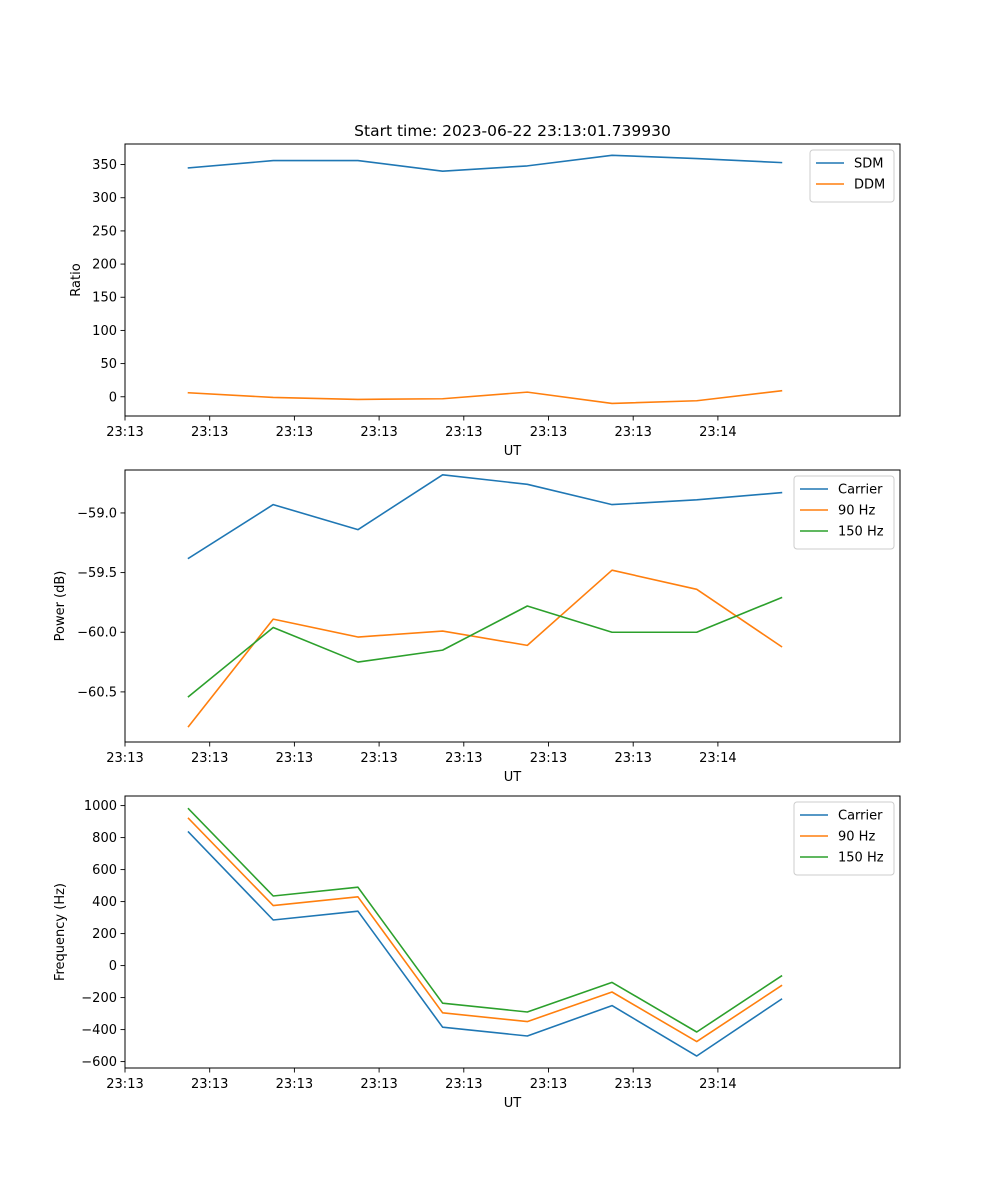  I want to click on y-axis-label: Ratio, so click(76, 279).